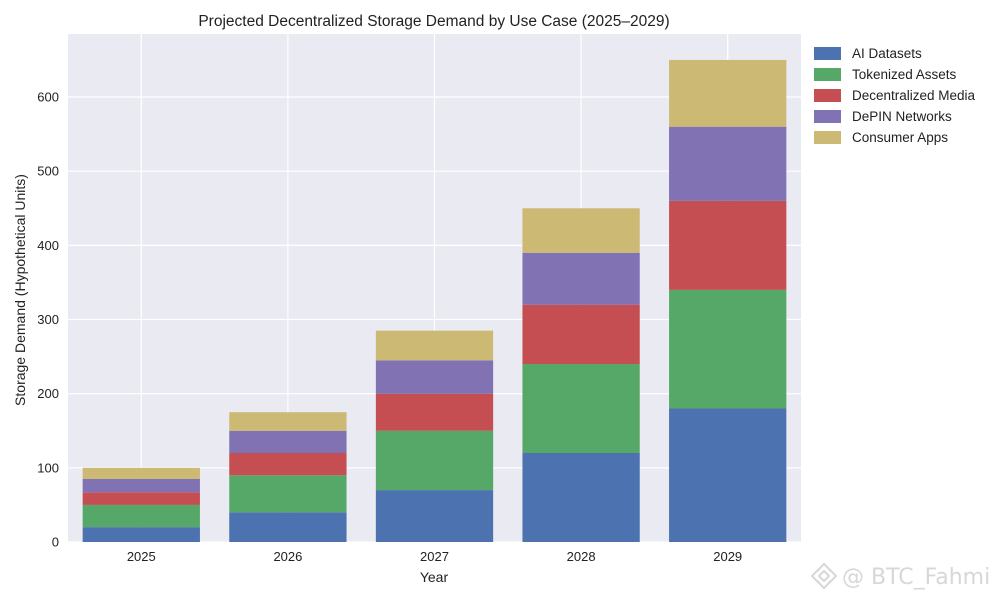 The height and width of the screenshot is (600, 1000). I want to click on bar-depin-networks-2027, so click(434, 377).